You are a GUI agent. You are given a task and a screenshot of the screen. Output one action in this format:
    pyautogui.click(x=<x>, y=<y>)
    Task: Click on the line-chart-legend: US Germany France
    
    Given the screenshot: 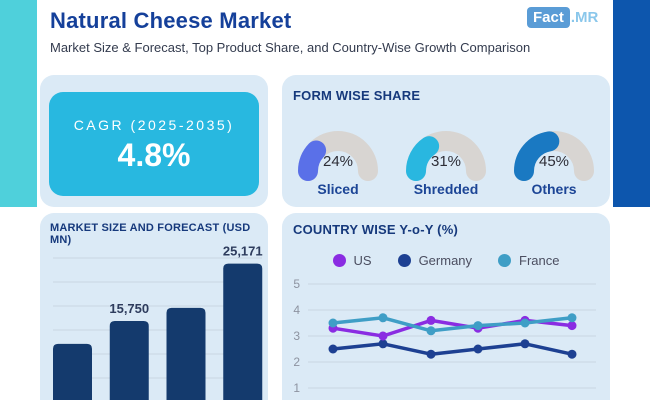 What is the action you would take?
    pyautogui.click(x=446, y=260)
    